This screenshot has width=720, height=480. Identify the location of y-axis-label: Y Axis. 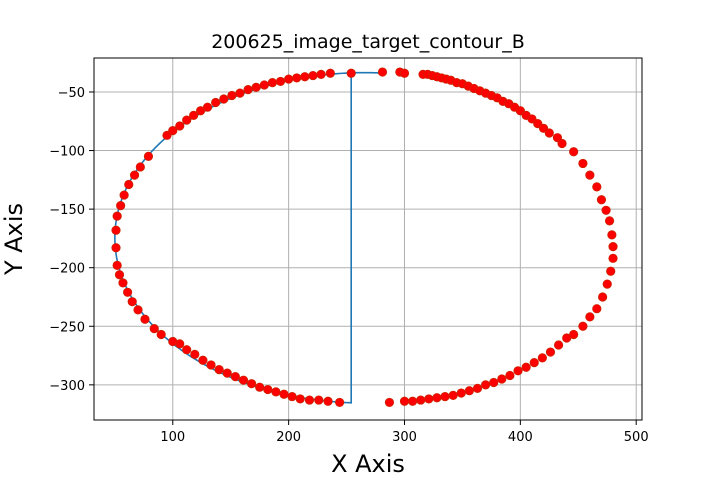
(14, 239).